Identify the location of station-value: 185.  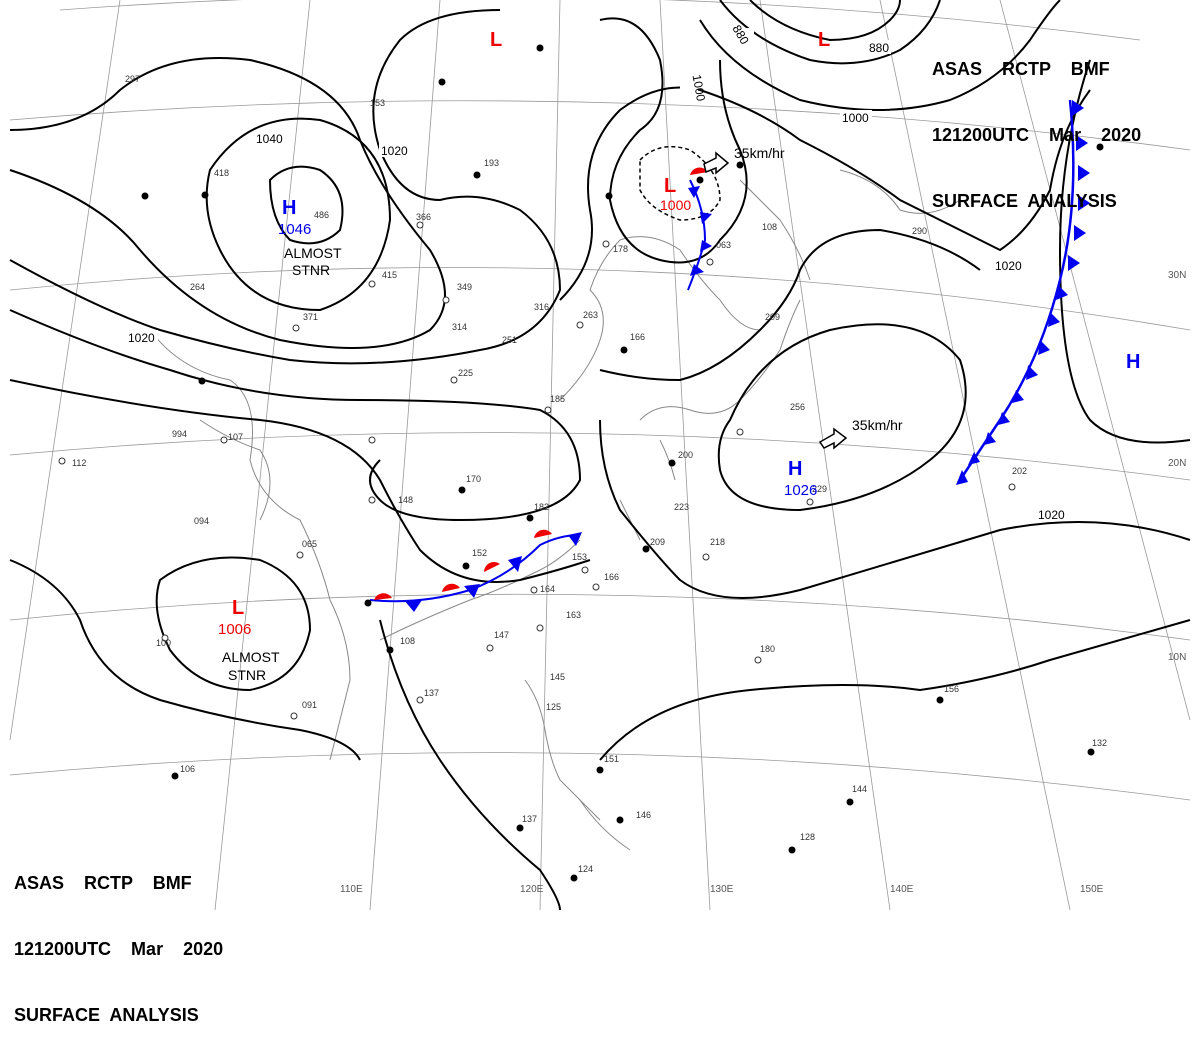
(557, 399).